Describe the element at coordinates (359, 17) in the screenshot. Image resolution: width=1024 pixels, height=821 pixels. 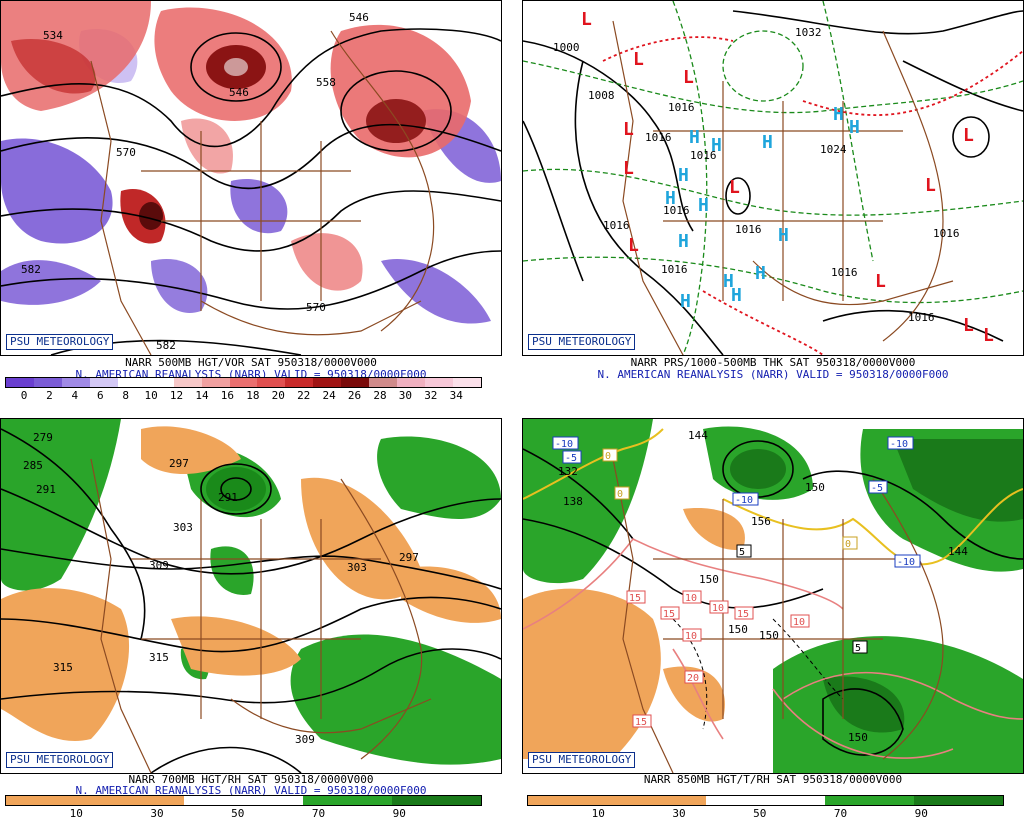
I see `contour-label: 546` at that location.